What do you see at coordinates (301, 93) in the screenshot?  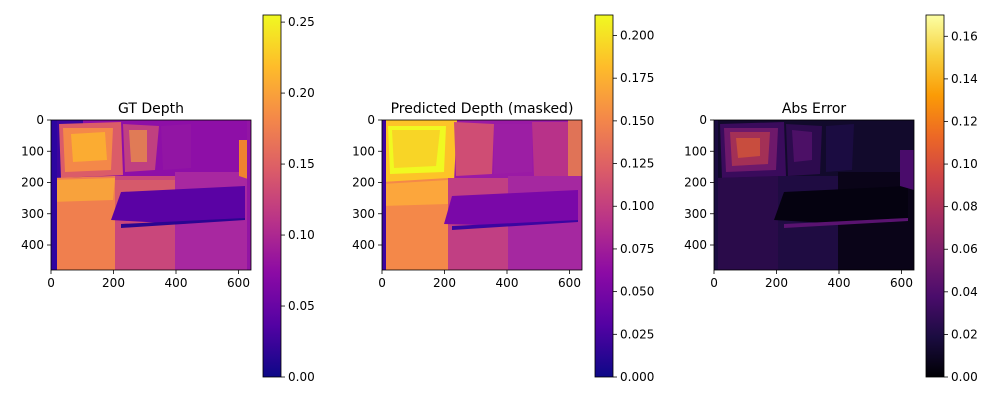 I see `colorbar-tick-label: 0.20` at bounding box center [301, 93].